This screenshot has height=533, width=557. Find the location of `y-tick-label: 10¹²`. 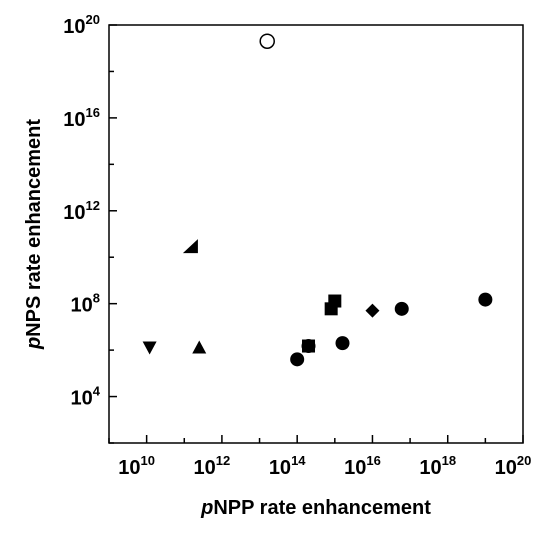

y-tick-label: 10¹² is located at coordinates (81, 211).